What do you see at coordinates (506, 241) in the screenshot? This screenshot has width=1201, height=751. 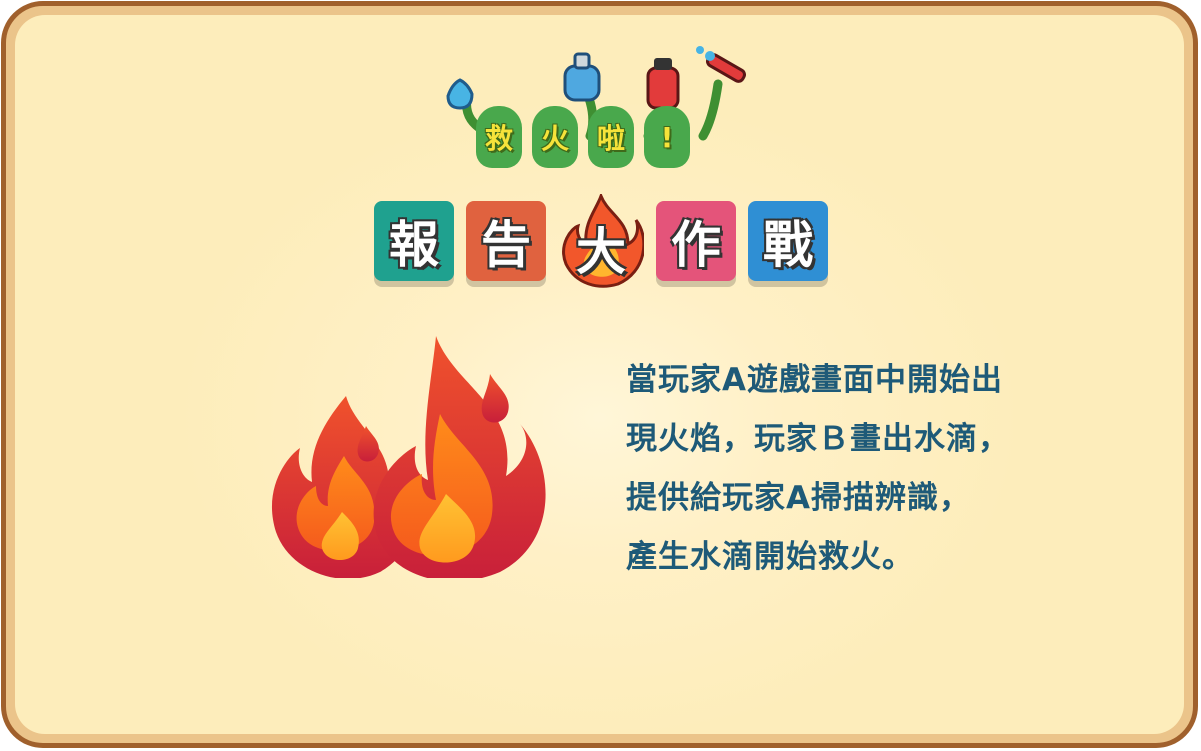 I see `title-char: 告` at bounding box center [506, 241].